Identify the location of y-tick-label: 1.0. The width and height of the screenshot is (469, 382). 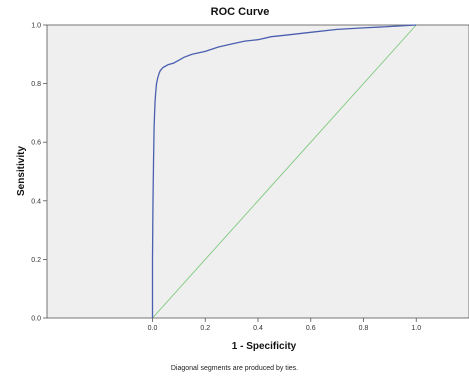
(36, 26).